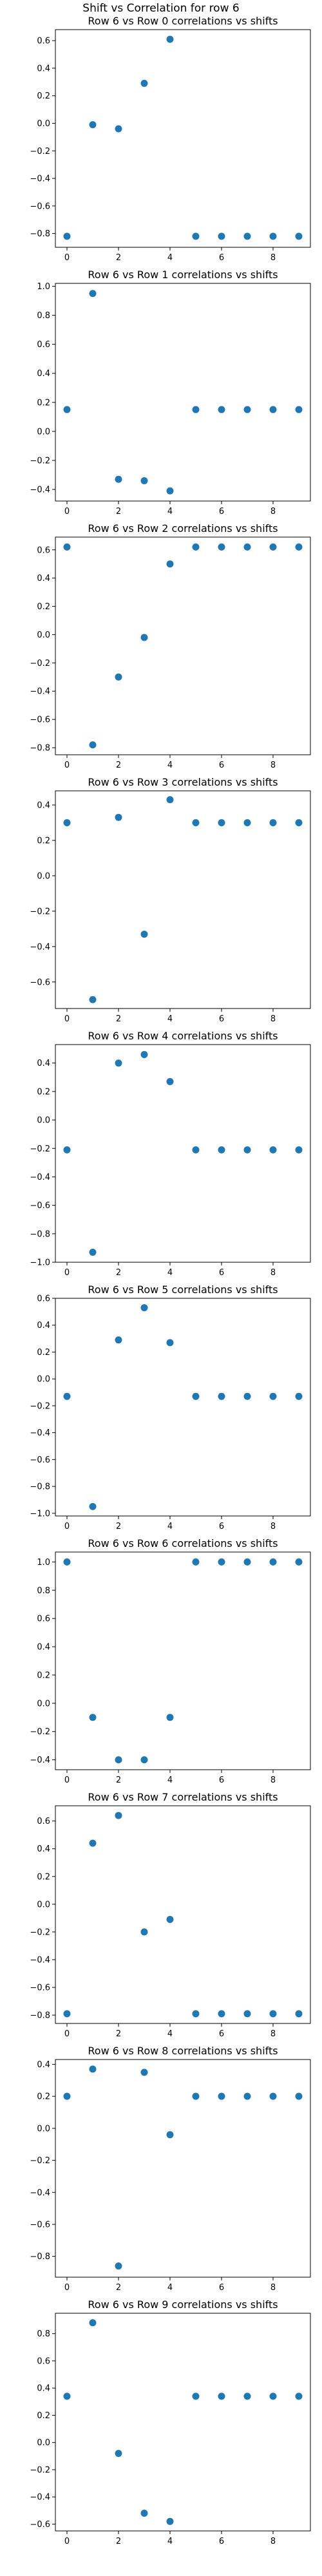 The height and width of the screenshot is (2576, 322). I want to click on subplot-title: Row 6 vs Row 1 correlations vs shifts, so click(183, 275).